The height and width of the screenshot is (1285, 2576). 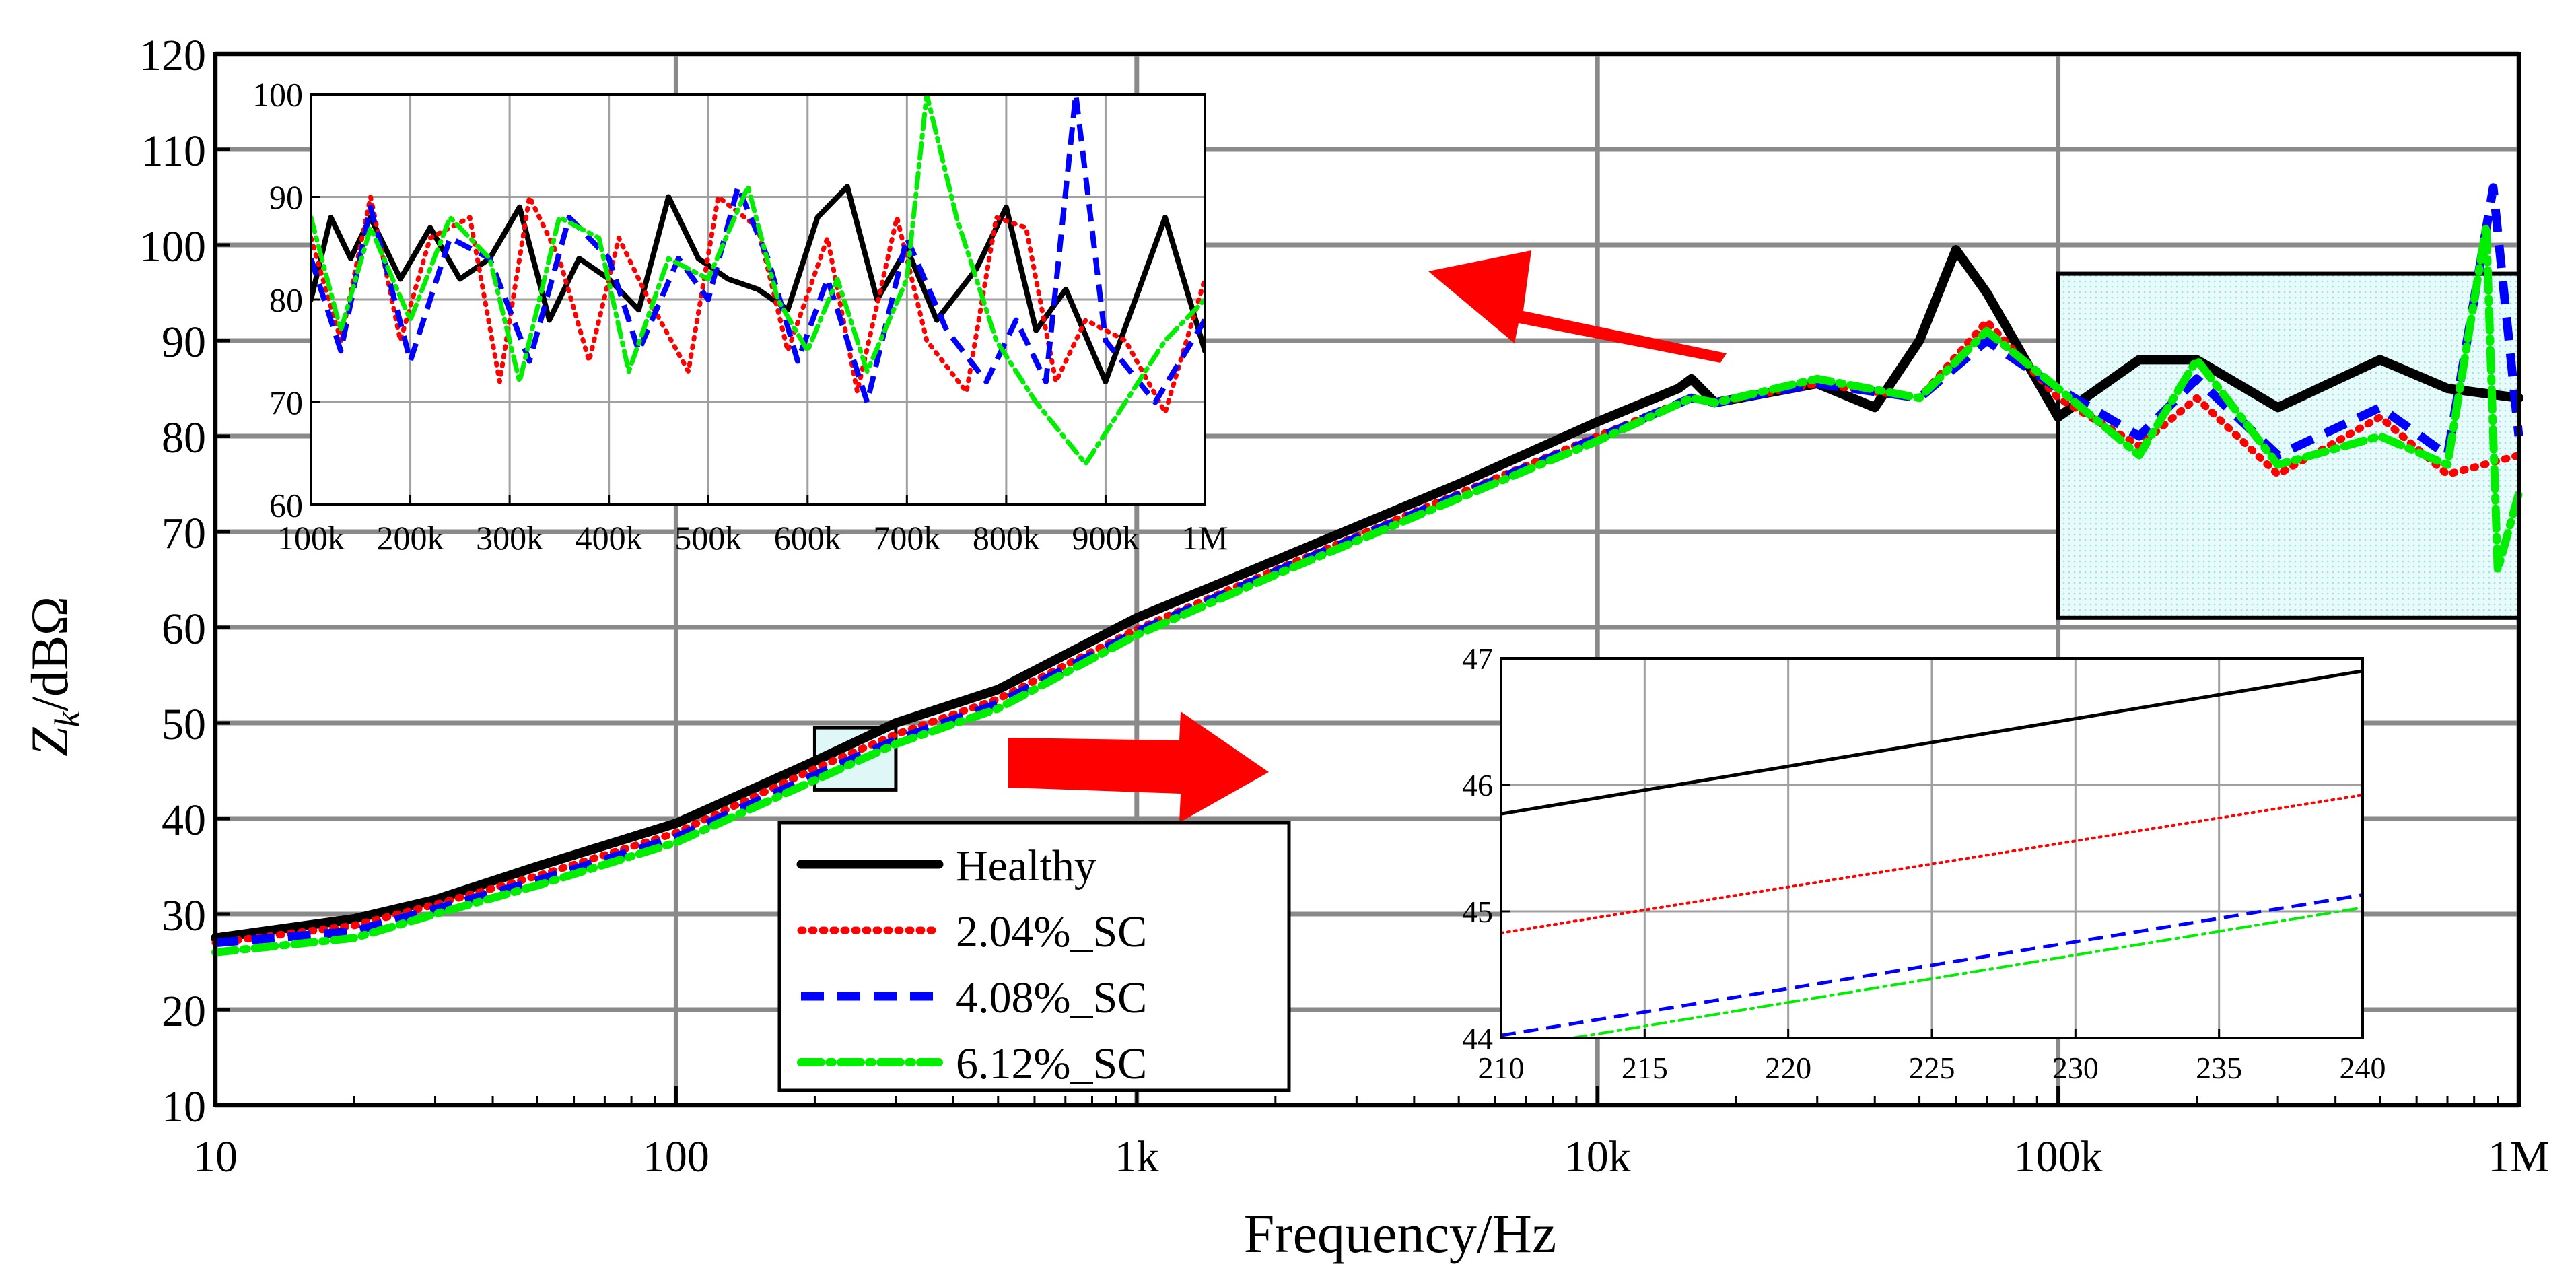 What do you see at coordinates (184, 724) in the screenshot?
I see `y-tick-label: 50` at bounding box center [184, 724].